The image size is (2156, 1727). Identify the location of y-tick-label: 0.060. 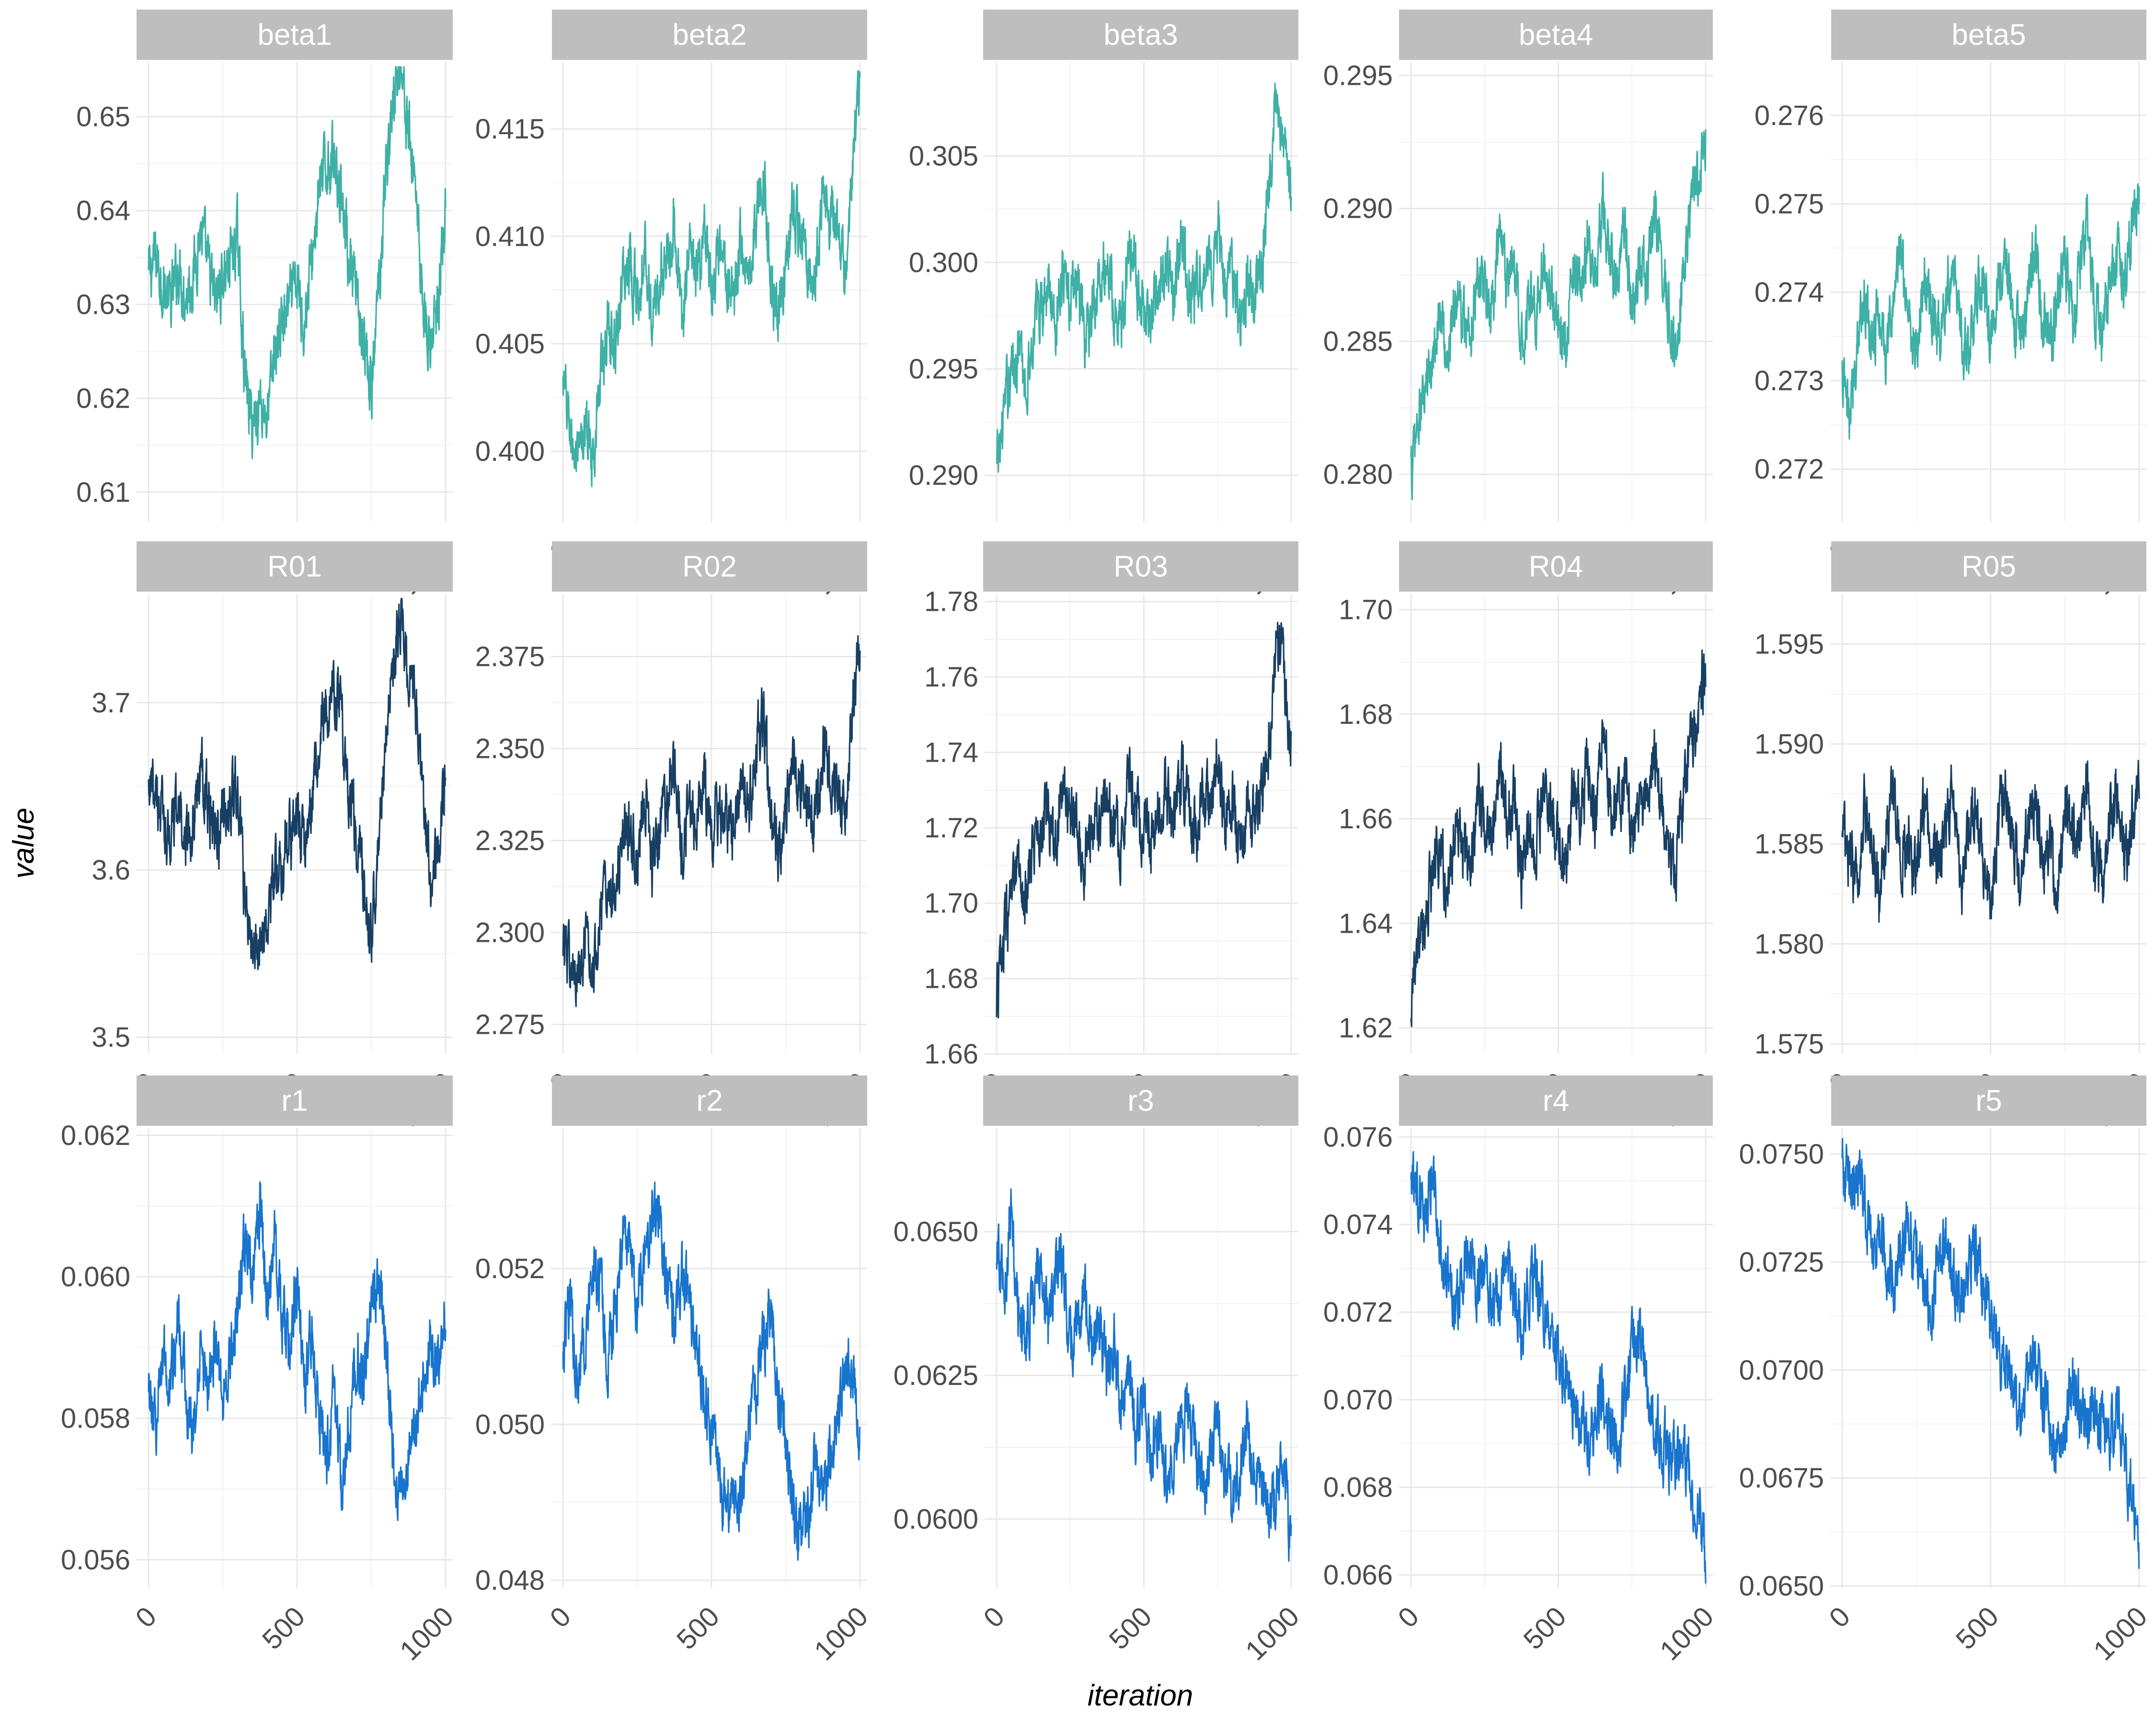
(95, 1276).